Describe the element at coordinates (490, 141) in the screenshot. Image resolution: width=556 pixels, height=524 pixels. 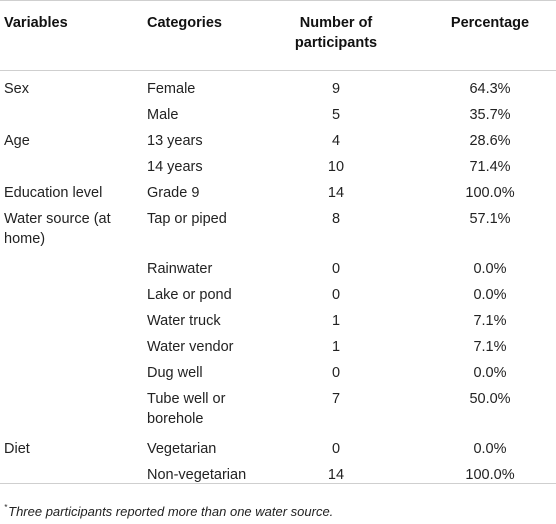
I see `row-percentage: 28.6%` at that location.